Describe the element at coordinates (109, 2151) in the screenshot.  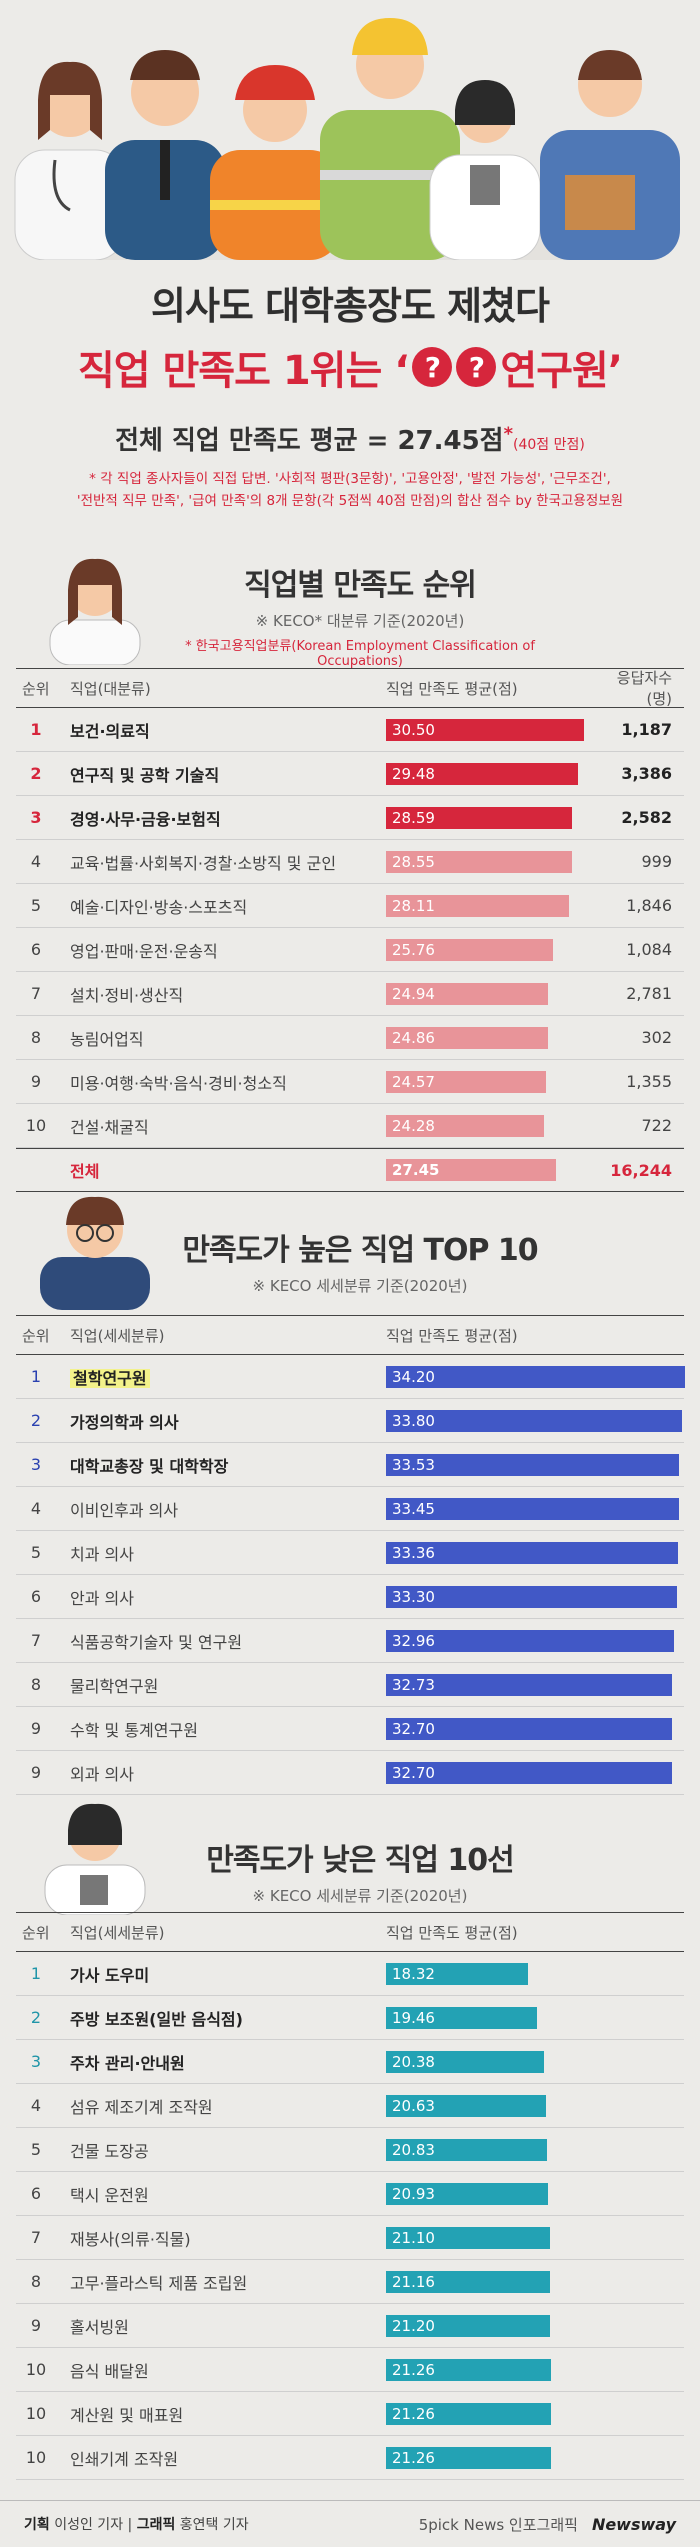
I see `job-label: 건물 도장공` at that location.